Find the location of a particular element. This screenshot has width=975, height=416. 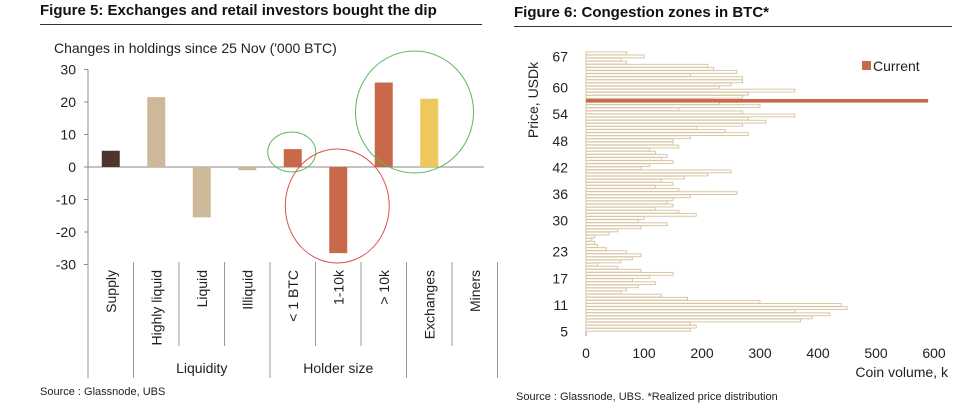

x-tick-label: Illiquid is located at coordinates (247, 290).